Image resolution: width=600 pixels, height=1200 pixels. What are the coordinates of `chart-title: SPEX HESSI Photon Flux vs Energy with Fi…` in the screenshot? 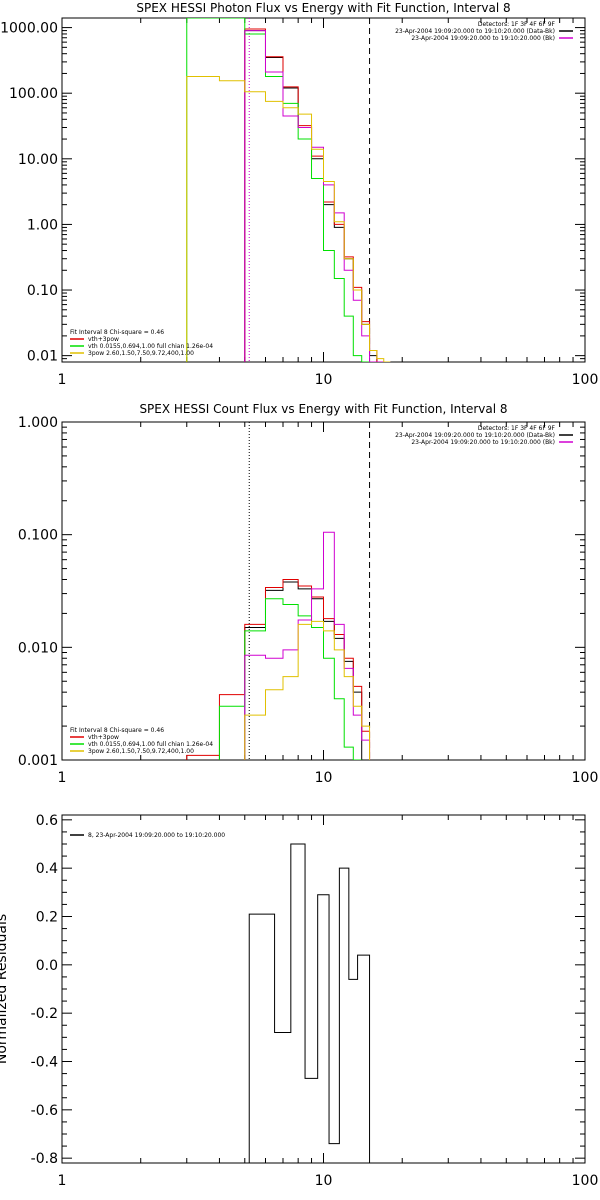 It's located at (323, 8).